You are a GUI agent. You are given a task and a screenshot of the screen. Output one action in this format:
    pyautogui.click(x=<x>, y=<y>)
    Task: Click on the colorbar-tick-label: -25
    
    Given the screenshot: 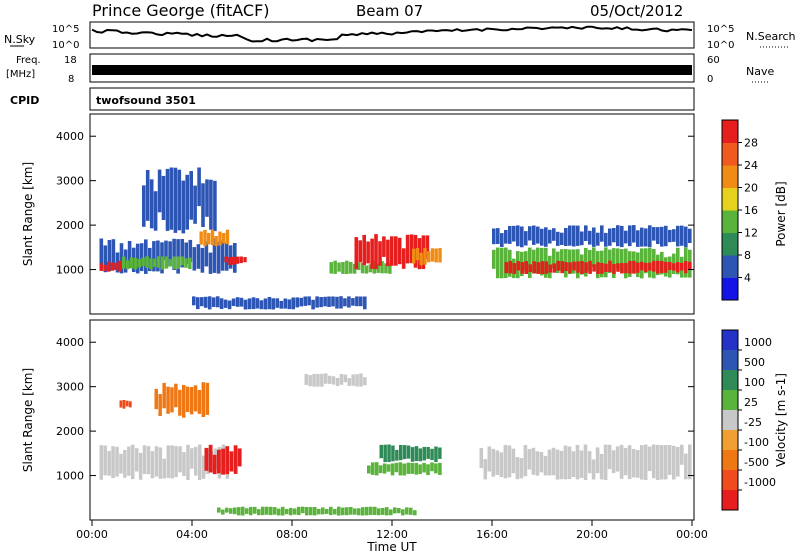 What is the action you would take?
    pyautogui.click(x=753, y=422)
    